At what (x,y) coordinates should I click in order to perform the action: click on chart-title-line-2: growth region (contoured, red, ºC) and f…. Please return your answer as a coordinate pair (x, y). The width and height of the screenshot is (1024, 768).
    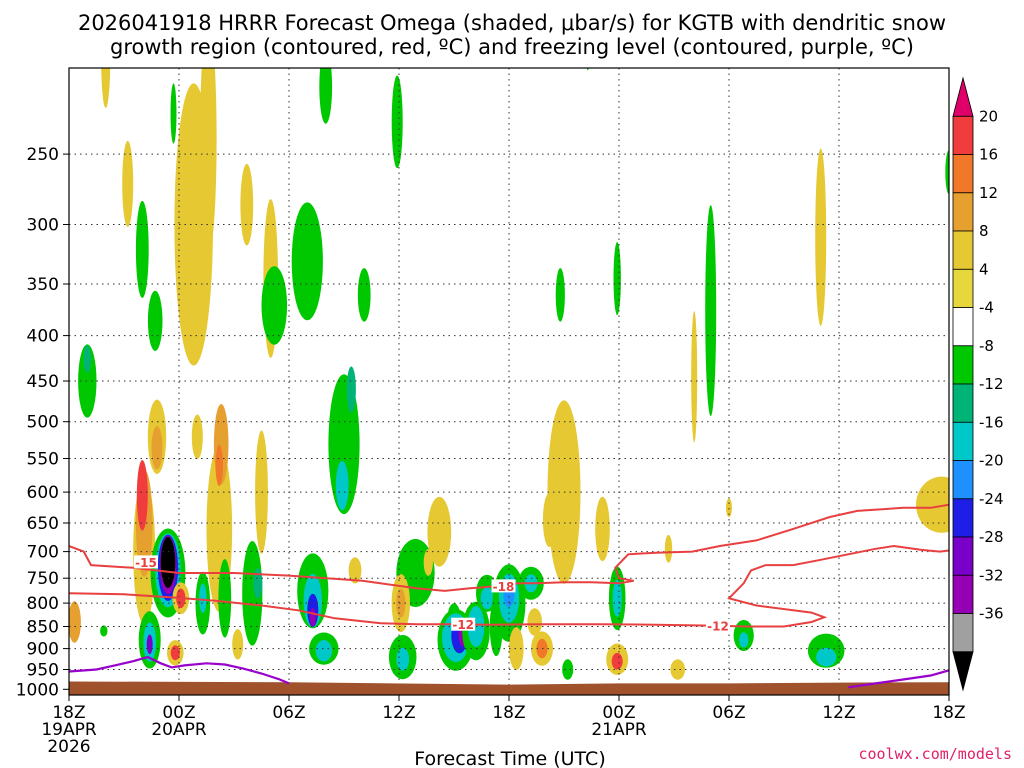
    Looking at the image, I should click on (512, 47).